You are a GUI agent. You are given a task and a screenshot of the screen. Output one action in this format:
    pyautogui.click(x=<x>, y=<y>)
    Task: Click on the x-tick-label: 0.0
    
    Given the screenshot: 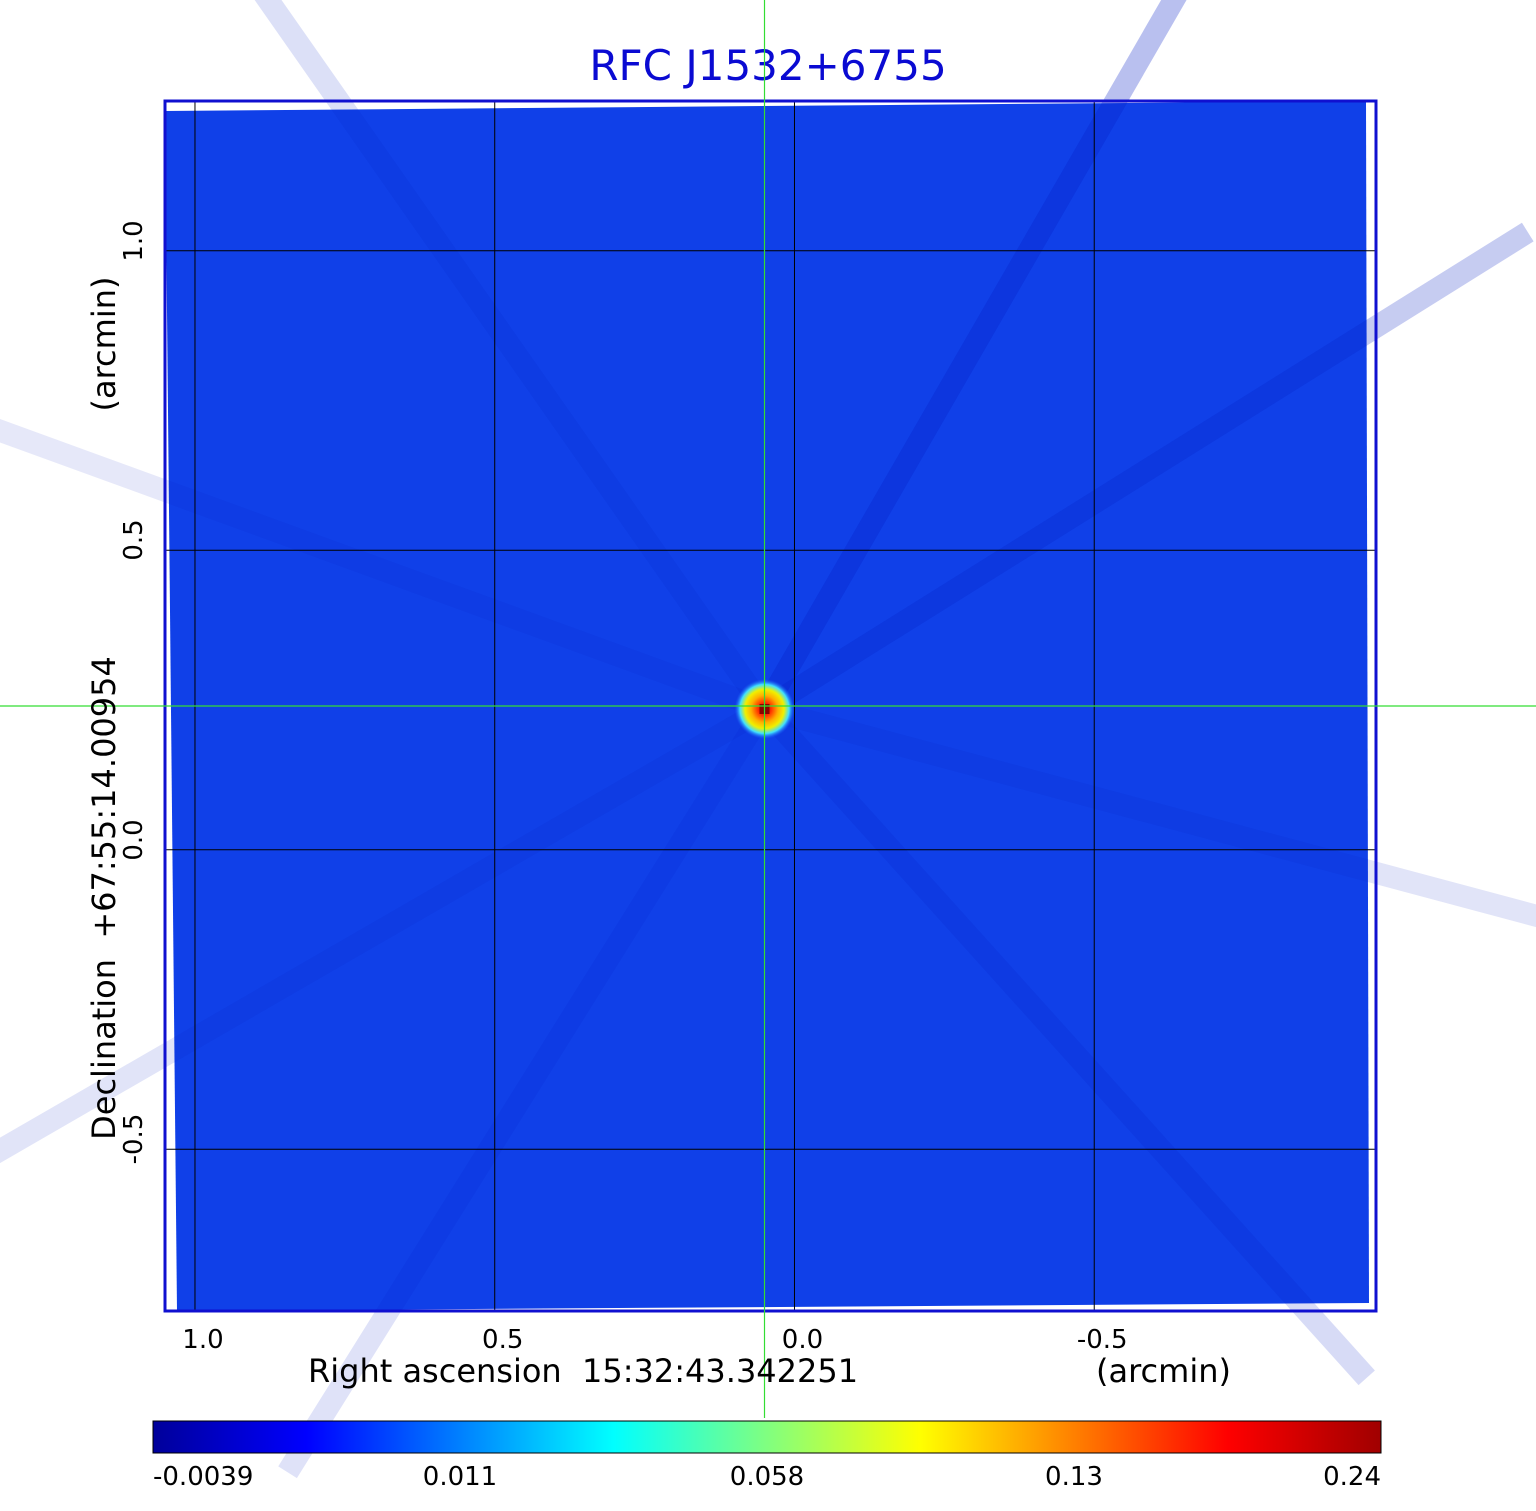 What is the action you would take?
    pyautogui.click(x=802, y=1340)
    